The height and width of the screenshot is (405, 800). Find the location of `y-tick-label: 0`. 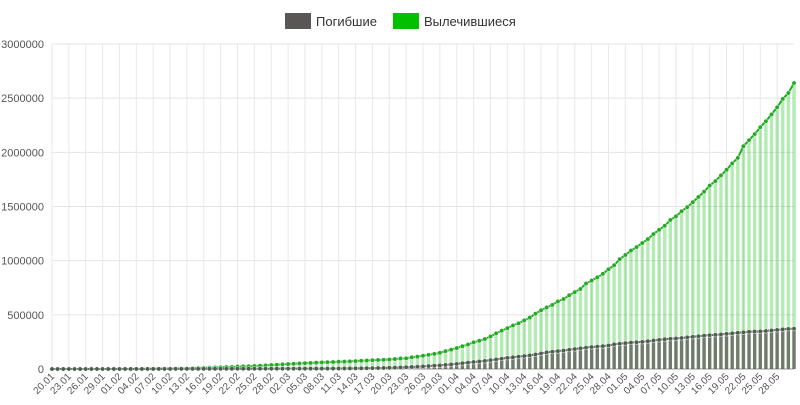

y-tick-label: 0 is located at coordinates (41, 370).